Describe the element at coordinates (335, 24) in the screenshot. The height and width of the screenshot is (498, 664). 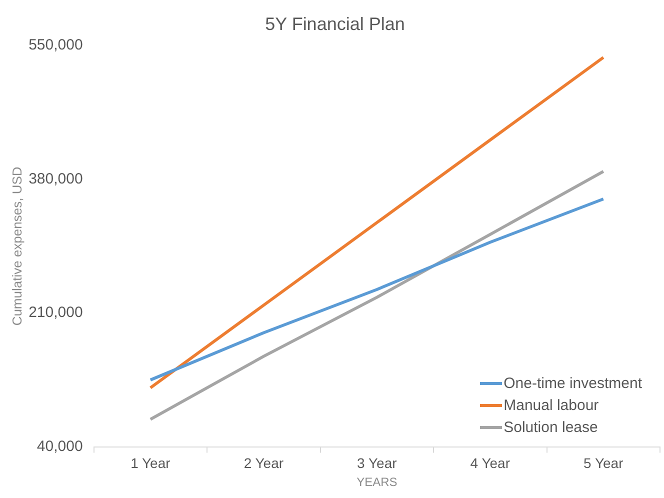
I see `chart-title: 5Y Financial Plan` at that location.